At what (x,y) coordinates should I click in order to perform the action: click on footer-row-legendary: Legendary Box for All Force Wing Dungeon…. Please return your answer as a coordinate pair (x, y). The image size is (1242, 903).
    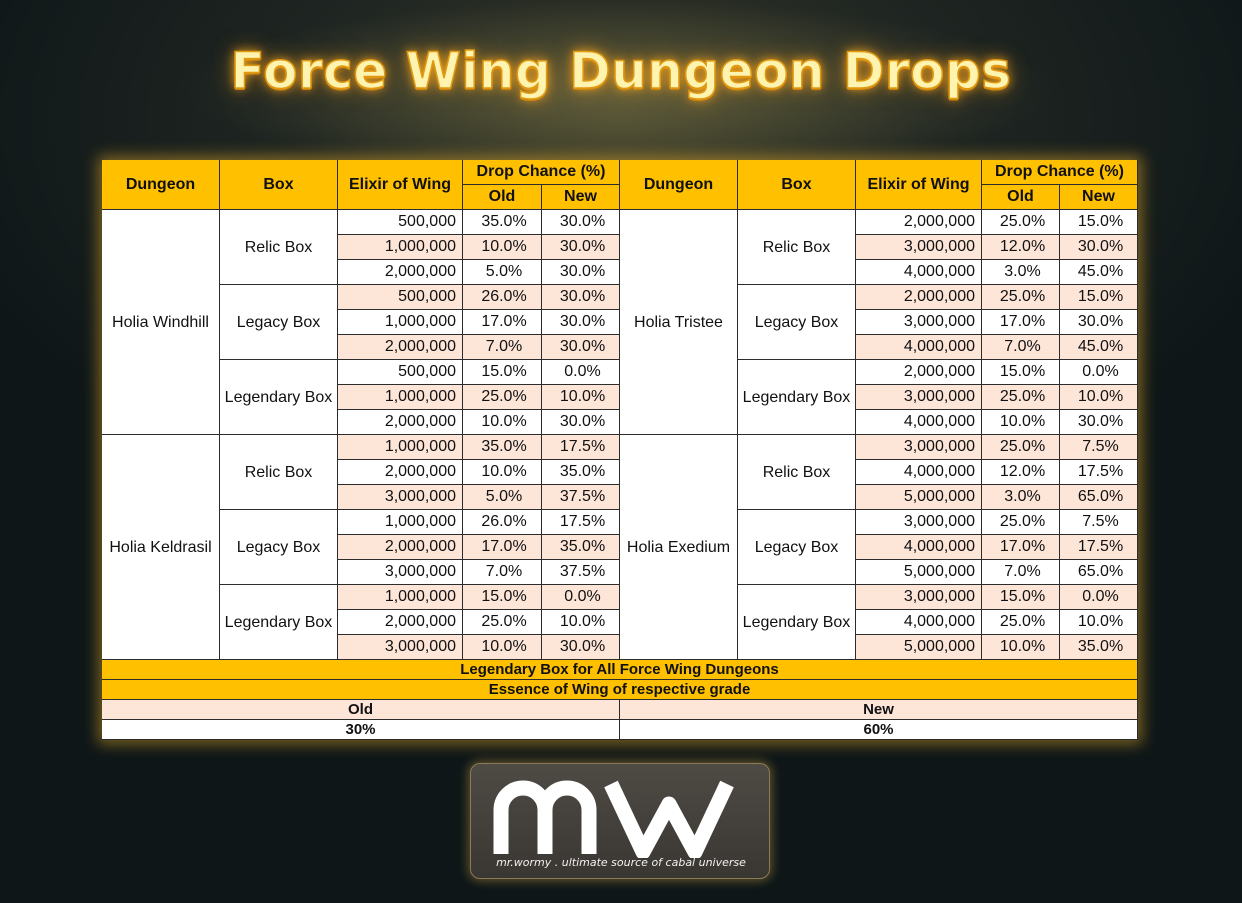
    Looking at the image, I should click on (620, 670).